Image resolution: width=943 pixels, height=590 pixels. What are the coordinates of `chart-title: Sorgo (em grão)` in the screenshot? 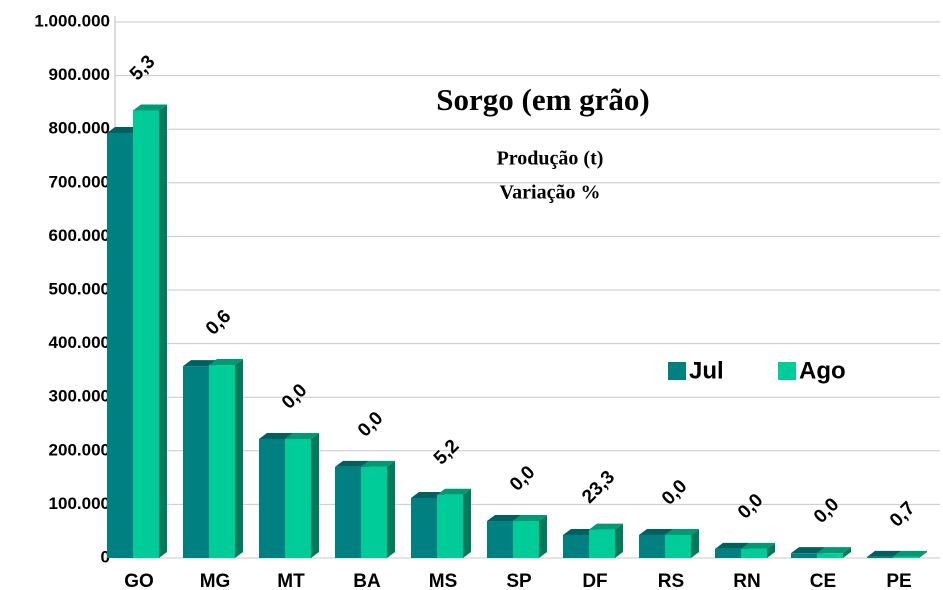 It's located at (543, 99).